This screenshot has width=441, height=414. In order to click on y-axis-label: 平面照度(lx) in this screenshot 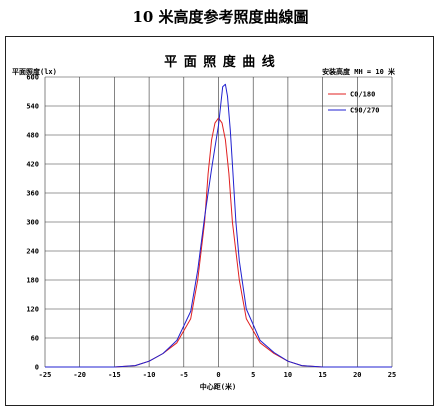, I will do `click(34, 71)`.